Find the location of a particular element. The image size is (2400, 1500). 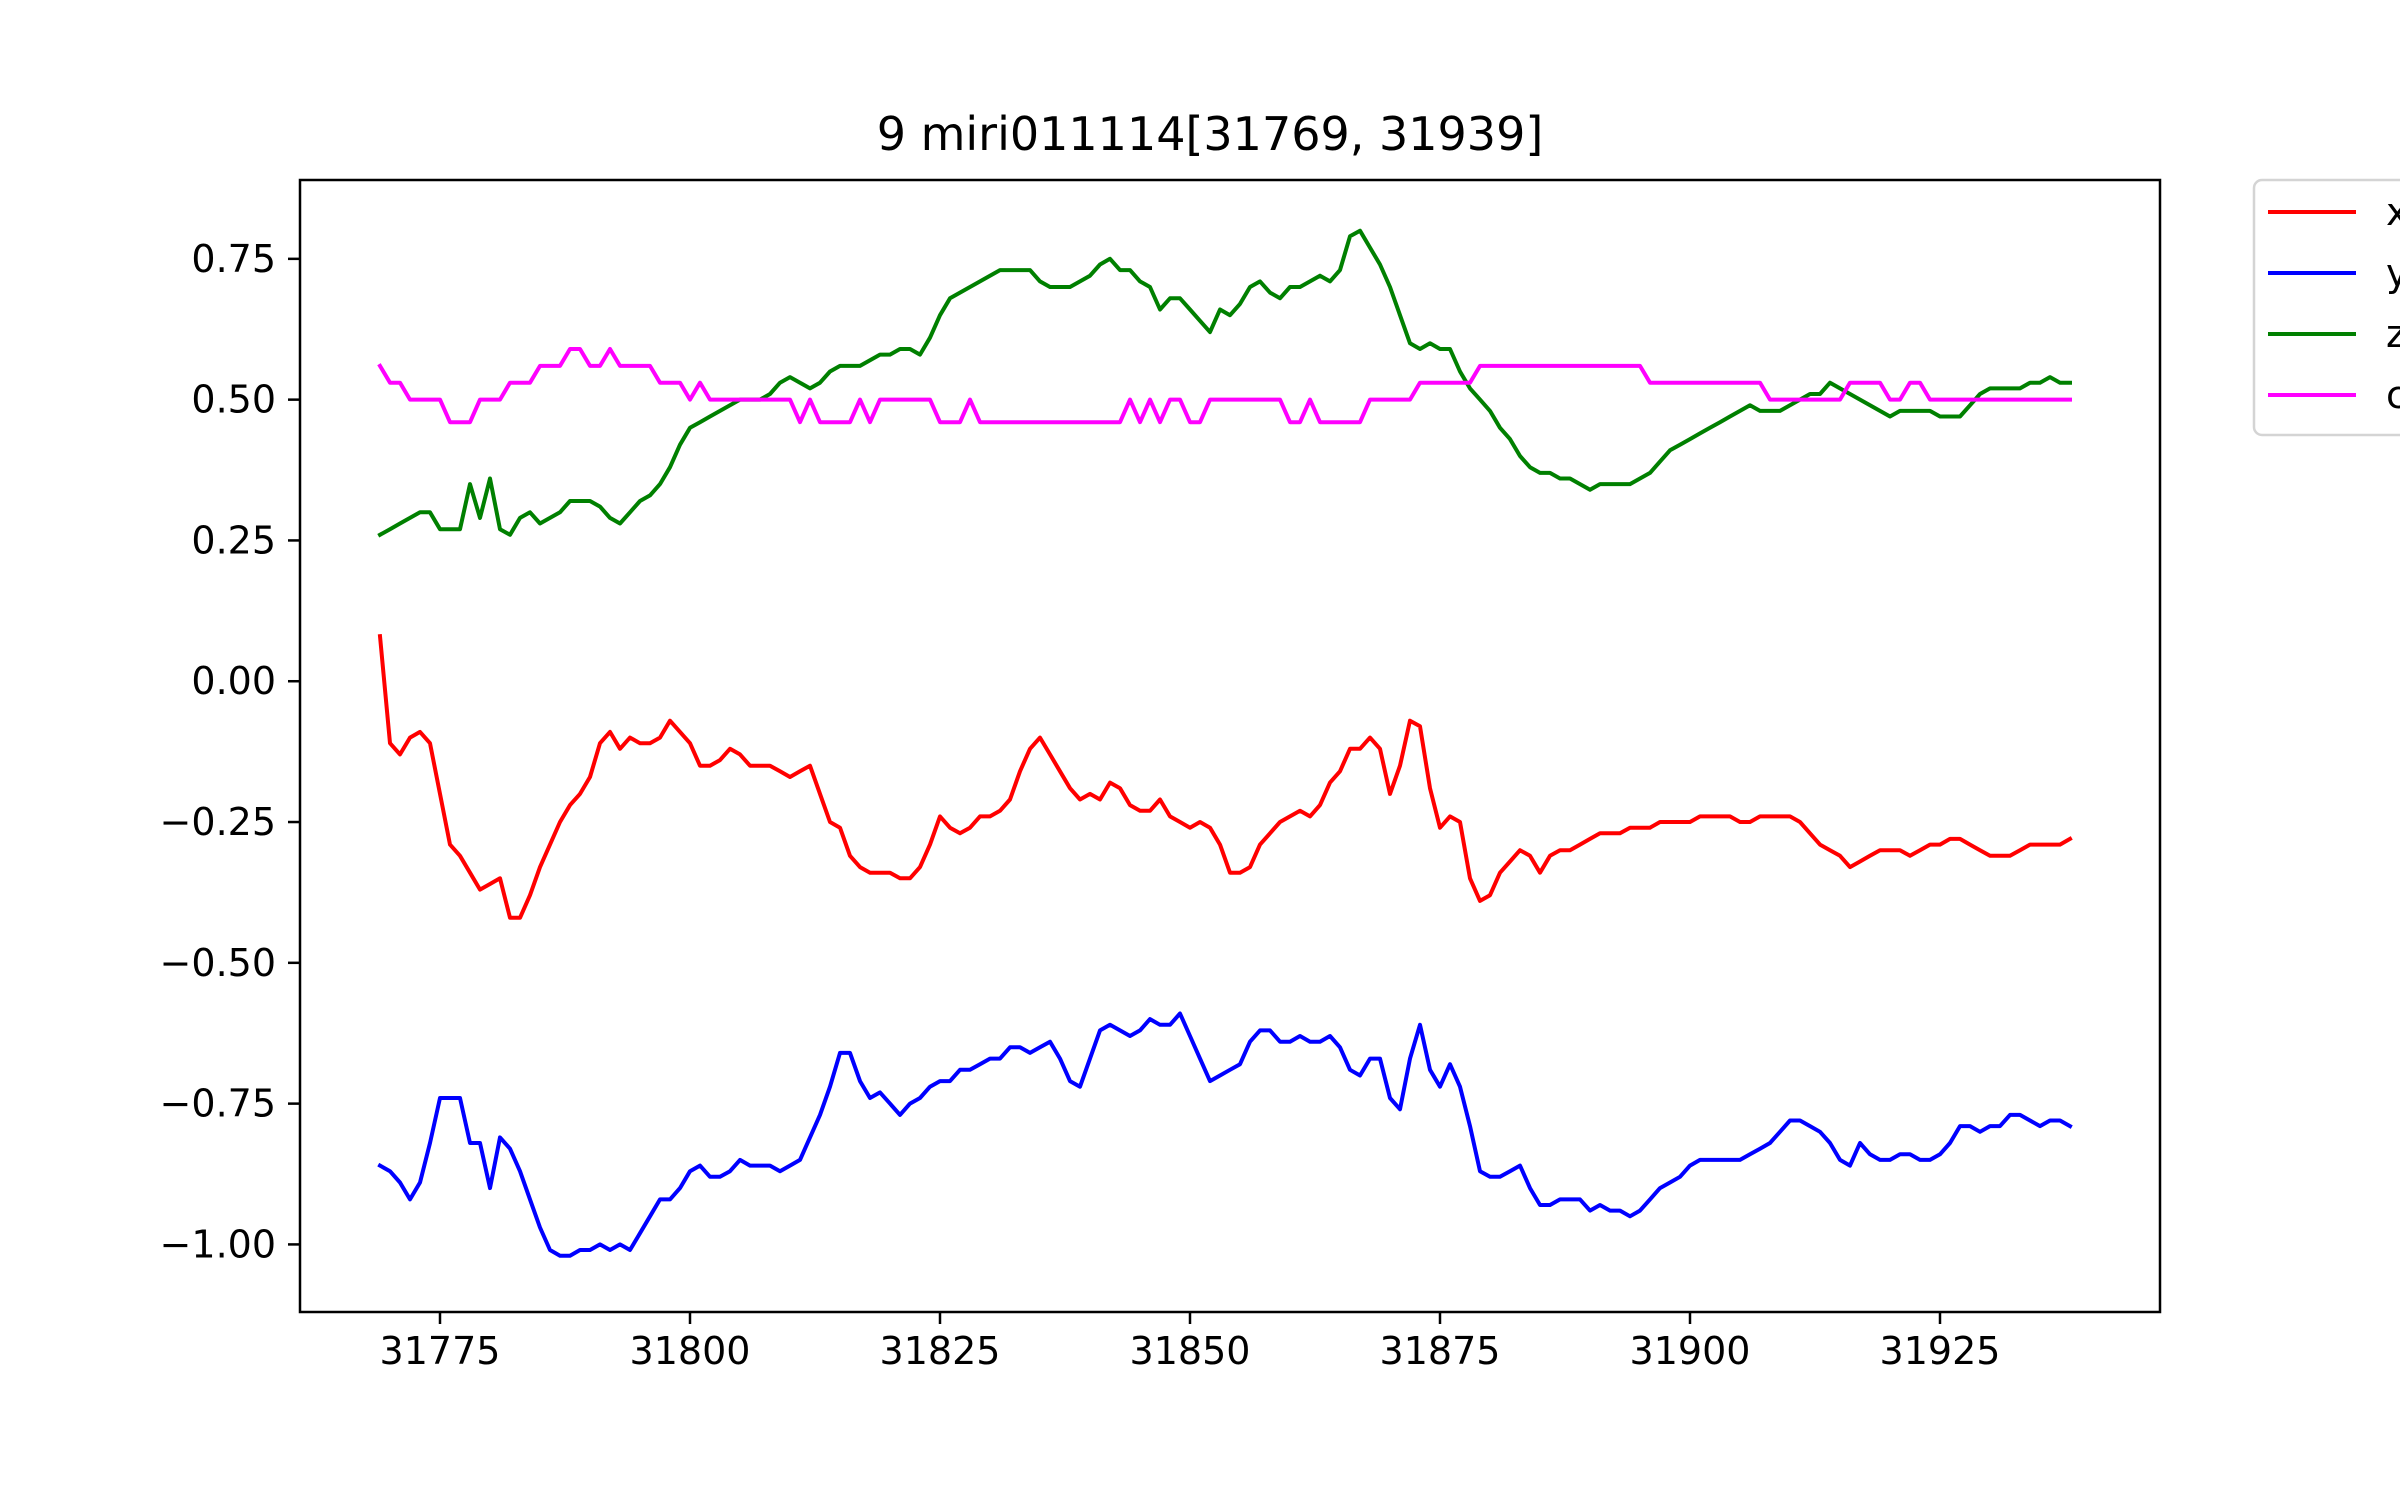

x-axis: 31775 31800 31825 31850 31875 31900 31925 is located at coordinates (1190, 1342).